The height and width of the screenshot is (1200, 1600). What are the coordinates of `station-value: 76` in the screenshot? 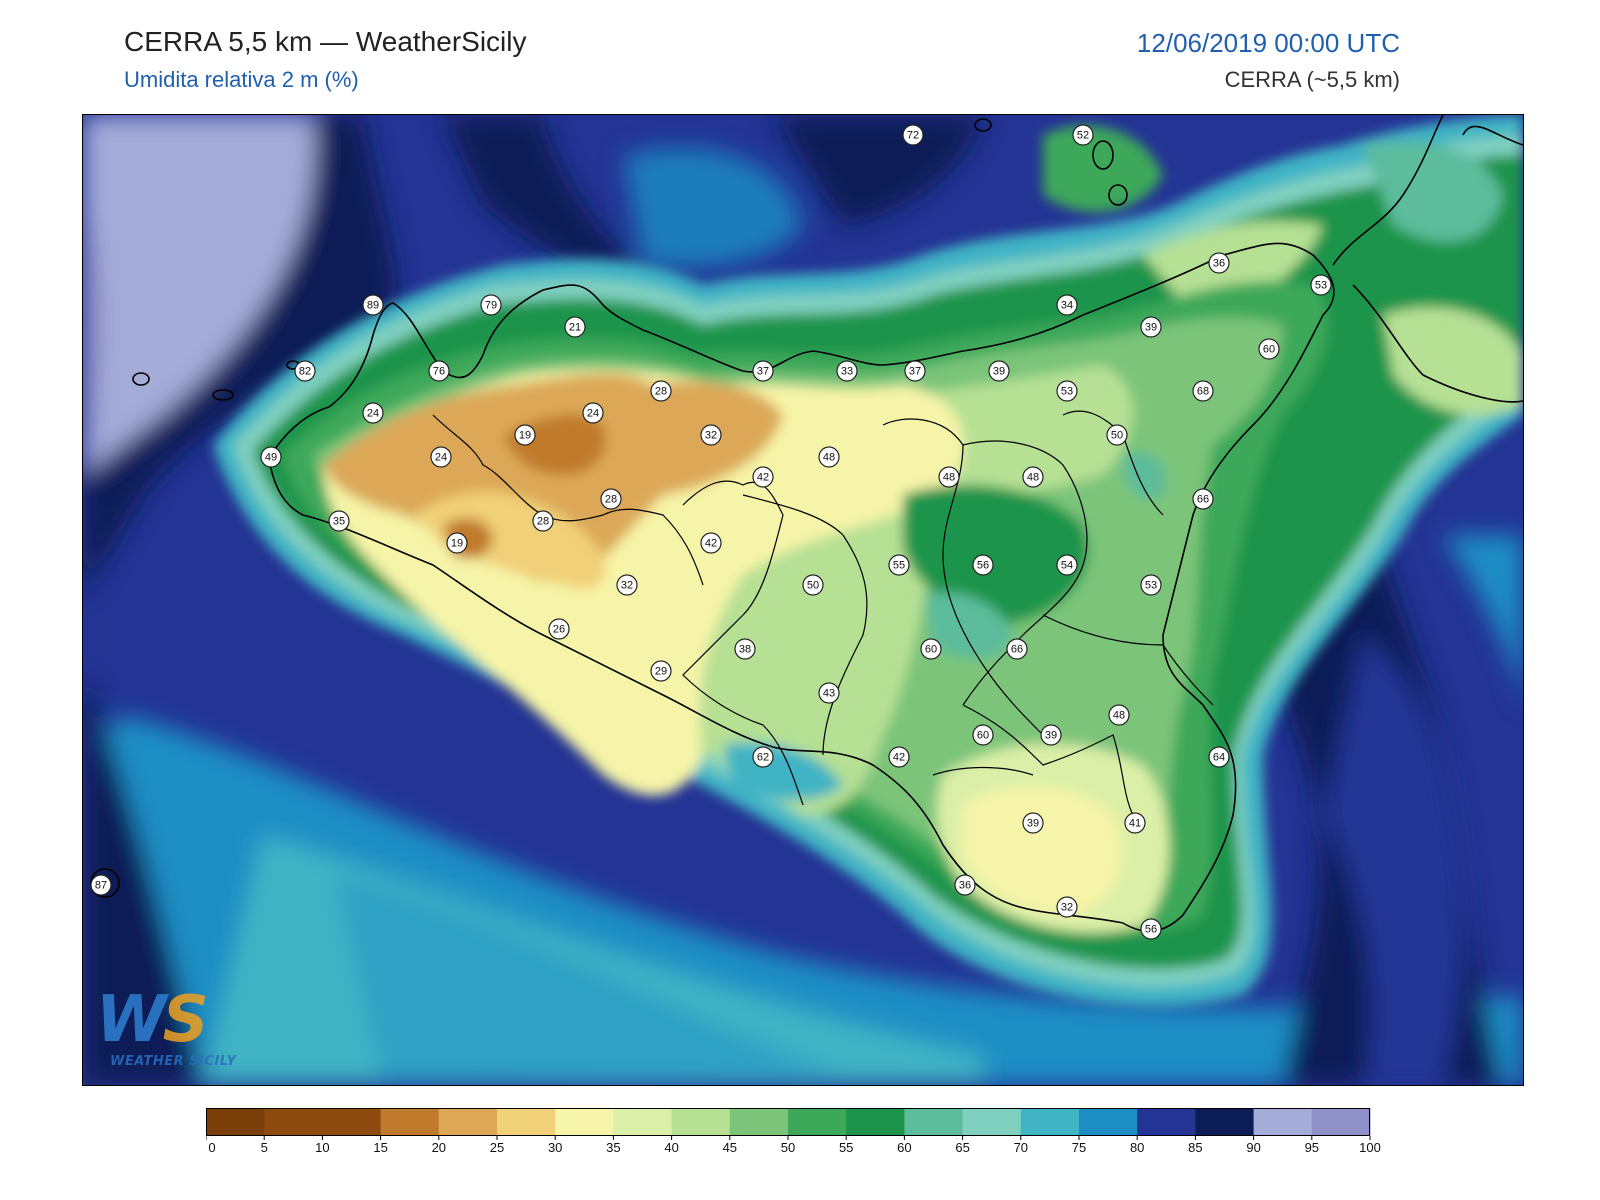 It's located at (439, 372).